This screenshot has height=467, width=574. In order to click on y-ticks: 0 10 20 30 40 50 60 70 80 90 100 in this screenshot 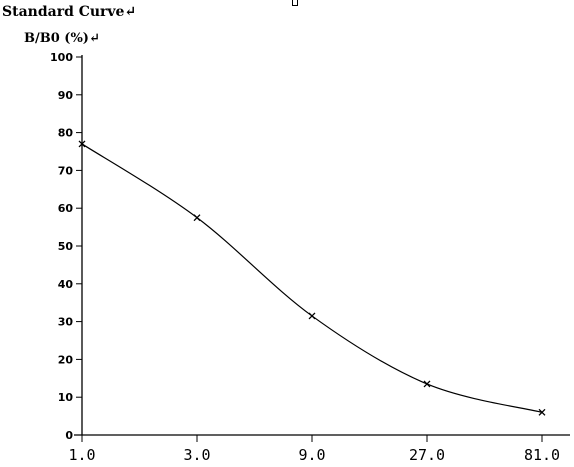, I will do `click(66, 246)`.